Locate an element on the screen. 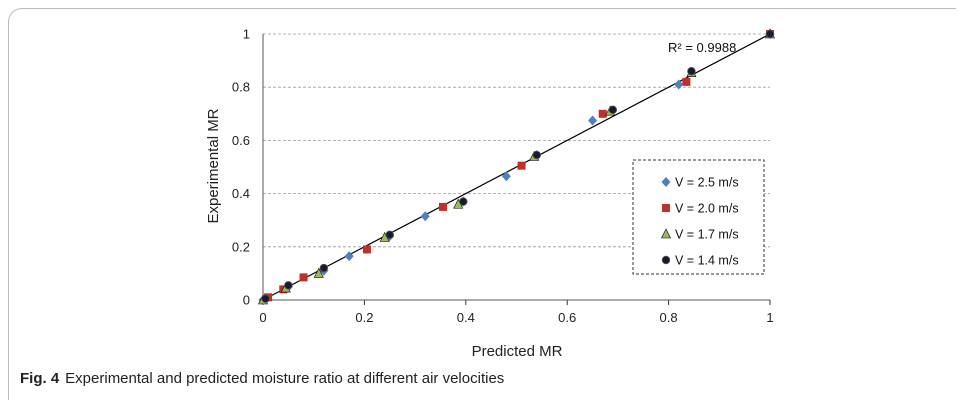 The height and width of the screenshot is (402, 958). legend-item: V = 2.5 m/s is located at coordinates (700, 183).